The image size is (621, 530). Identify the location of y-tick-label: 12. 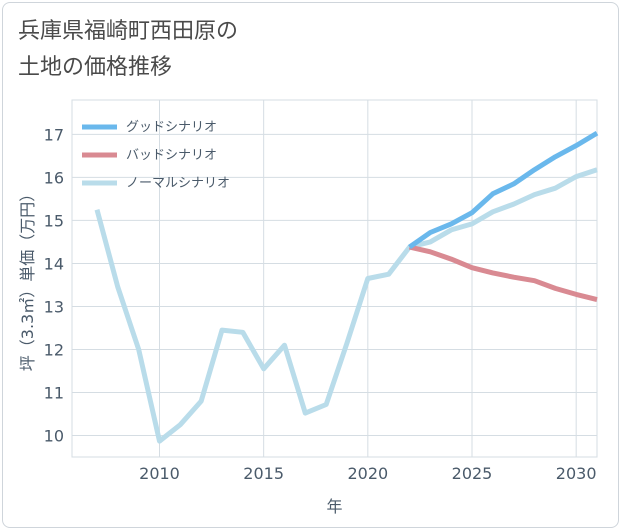
(54, 349).